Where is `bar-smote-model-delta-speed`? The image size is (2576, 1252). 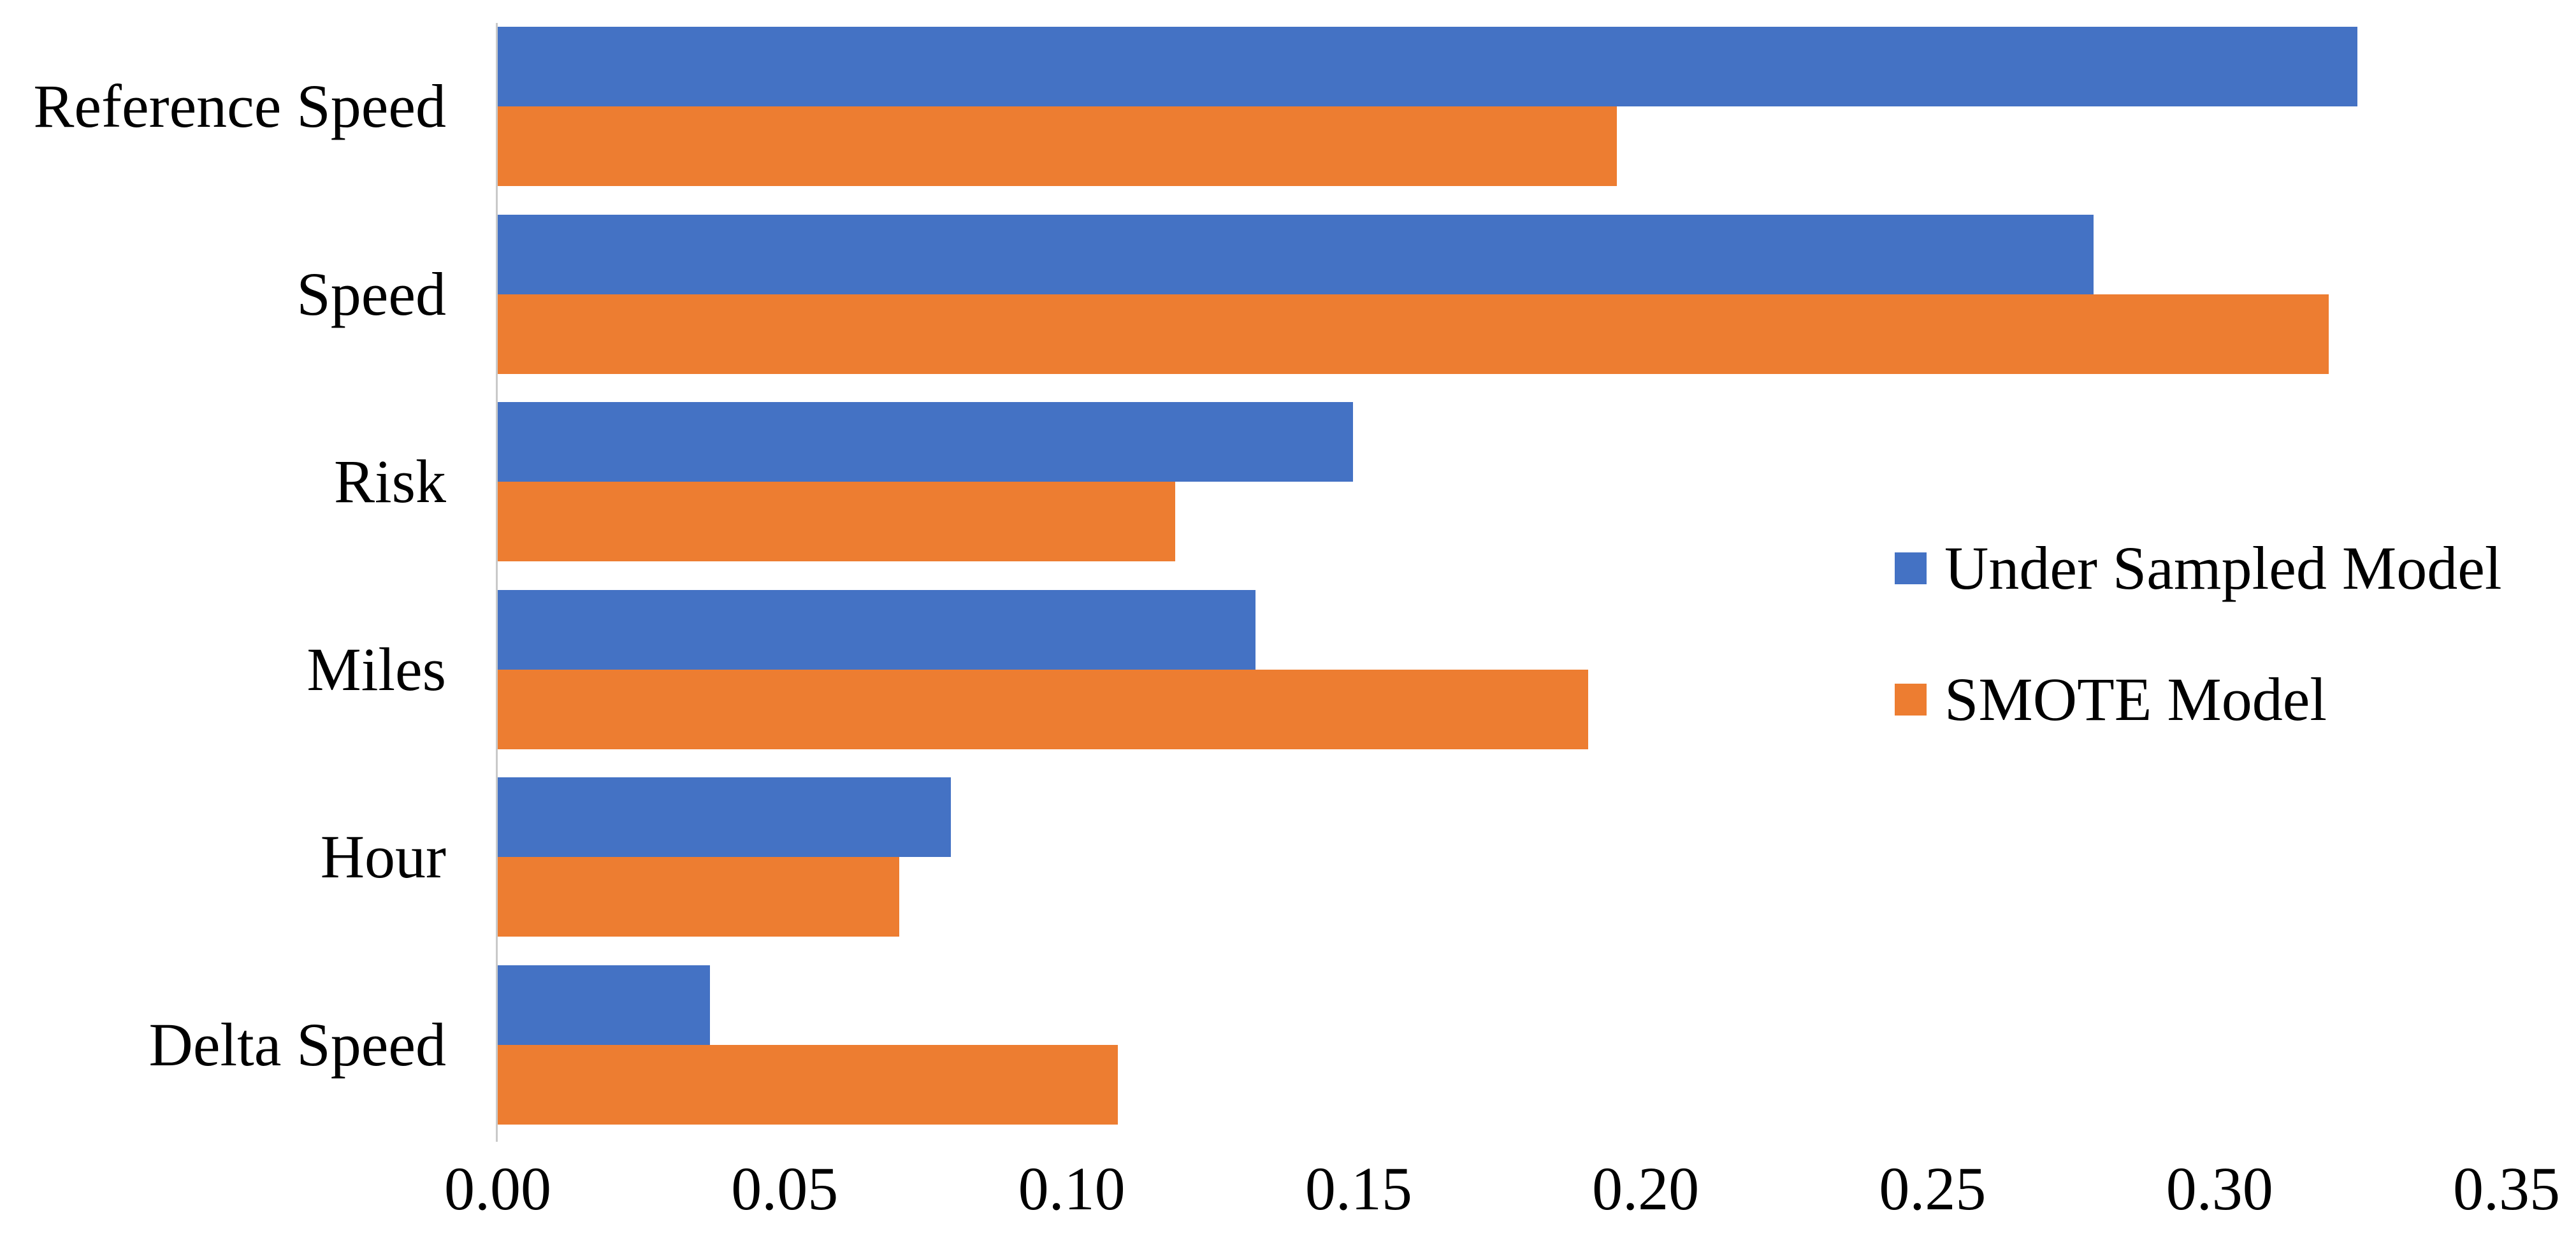
bar-smote-model-delta-speed is located at coordinates (808, 1084).